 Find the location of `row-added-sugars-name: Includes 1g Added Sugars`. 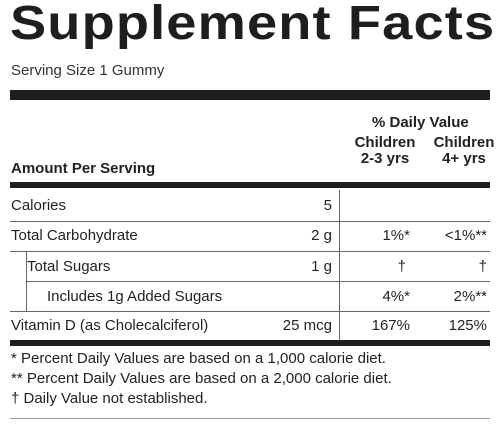

row-added-sugars-name: Includes 1g Added Sugars is located at coordinates (135, 296).